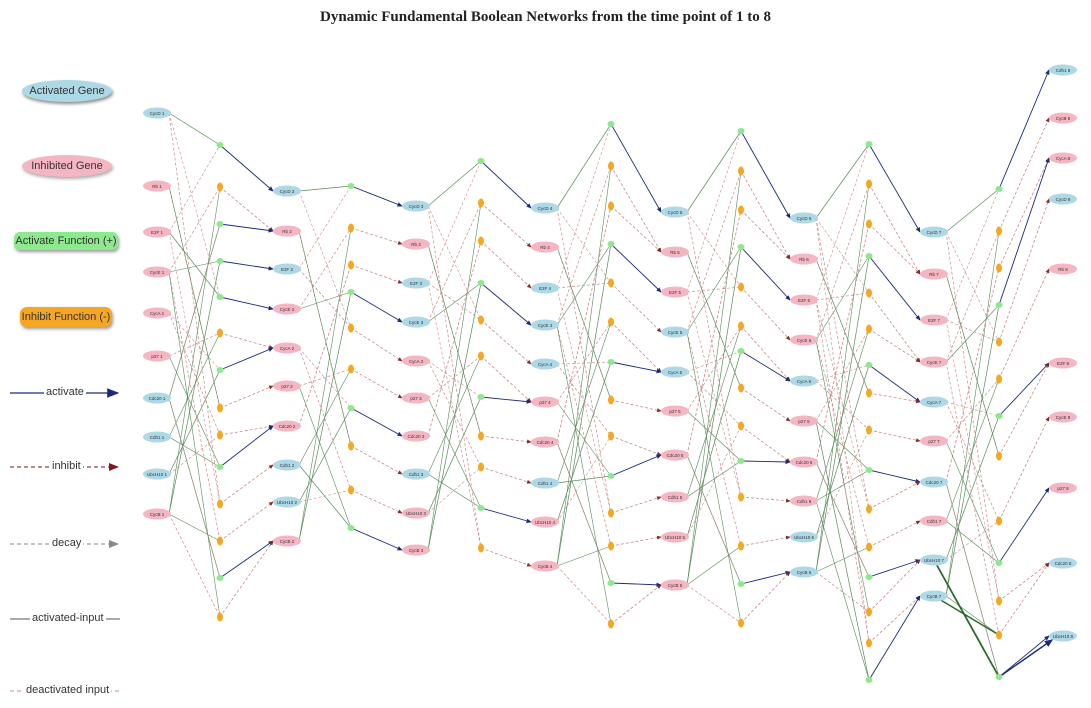 The height and width of the screenshot is (708, 1091). Describe the element at coordinates (68, 690) in the screenshot. I see `legend-deactivated-input-label: deactivated input` at that location.